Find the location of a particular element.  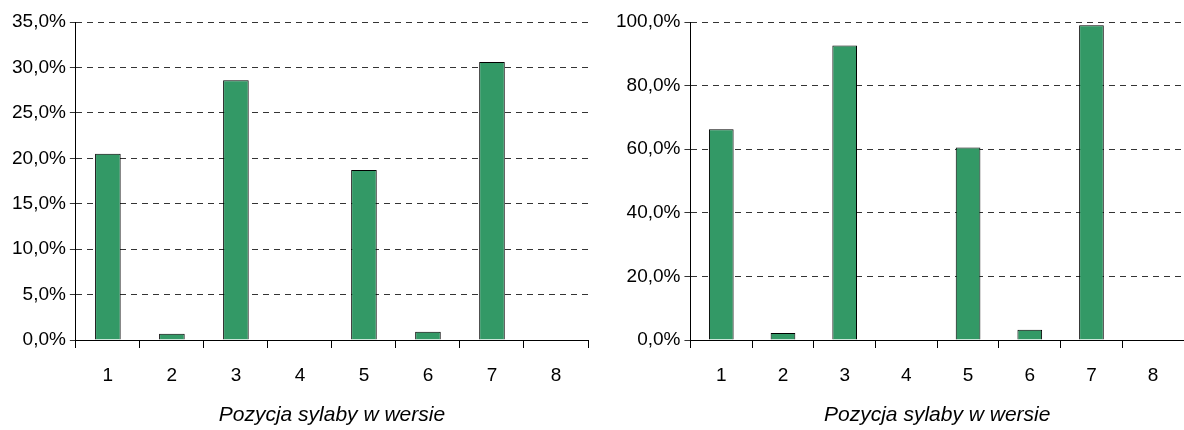

y-tick-label: 60,0% is located at coordinates (653, 148).